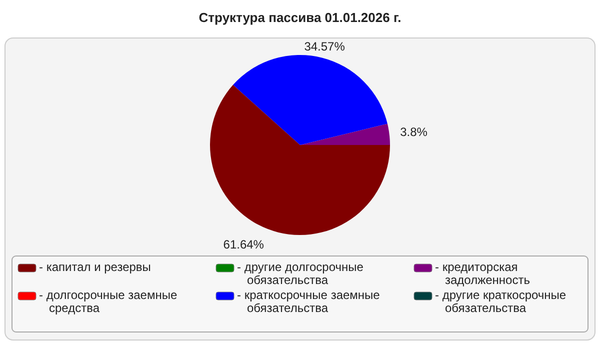 The image size is (600, 350). What do you see at coordinates (325, 46) in the screenshot?
I see `data-label: 34.57%` at bounding box center [325, 46].